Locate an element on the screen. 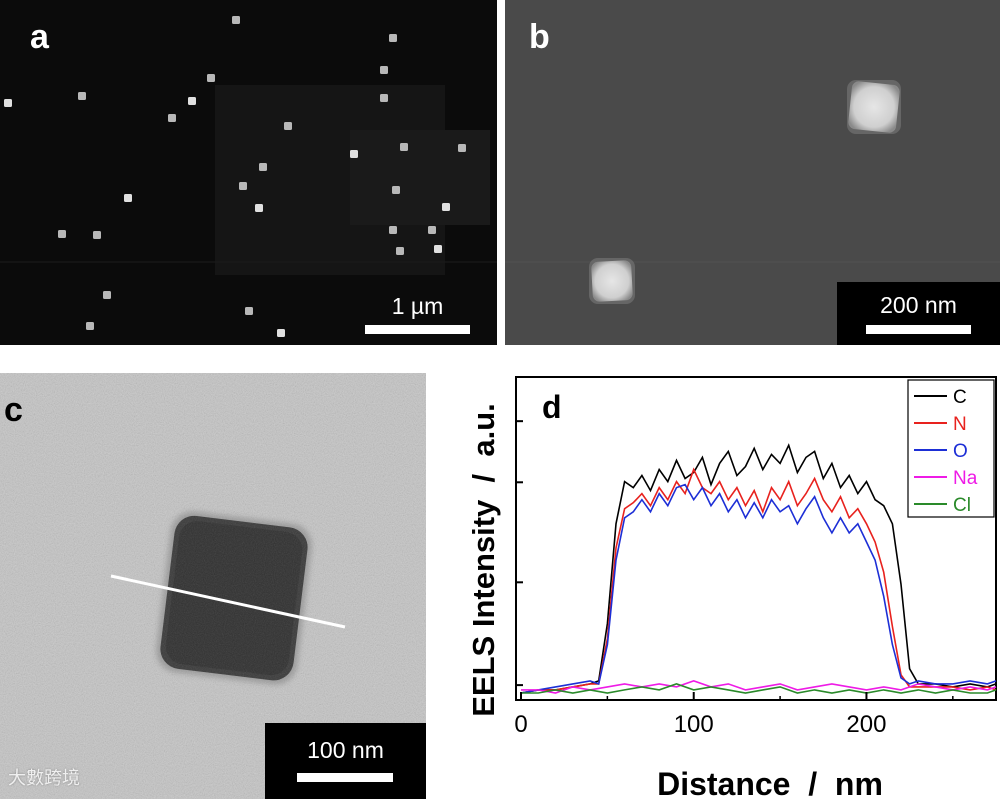 The image size is (1000, 799). scale-box-b: 200 nm is located at coordinates (918, 313).